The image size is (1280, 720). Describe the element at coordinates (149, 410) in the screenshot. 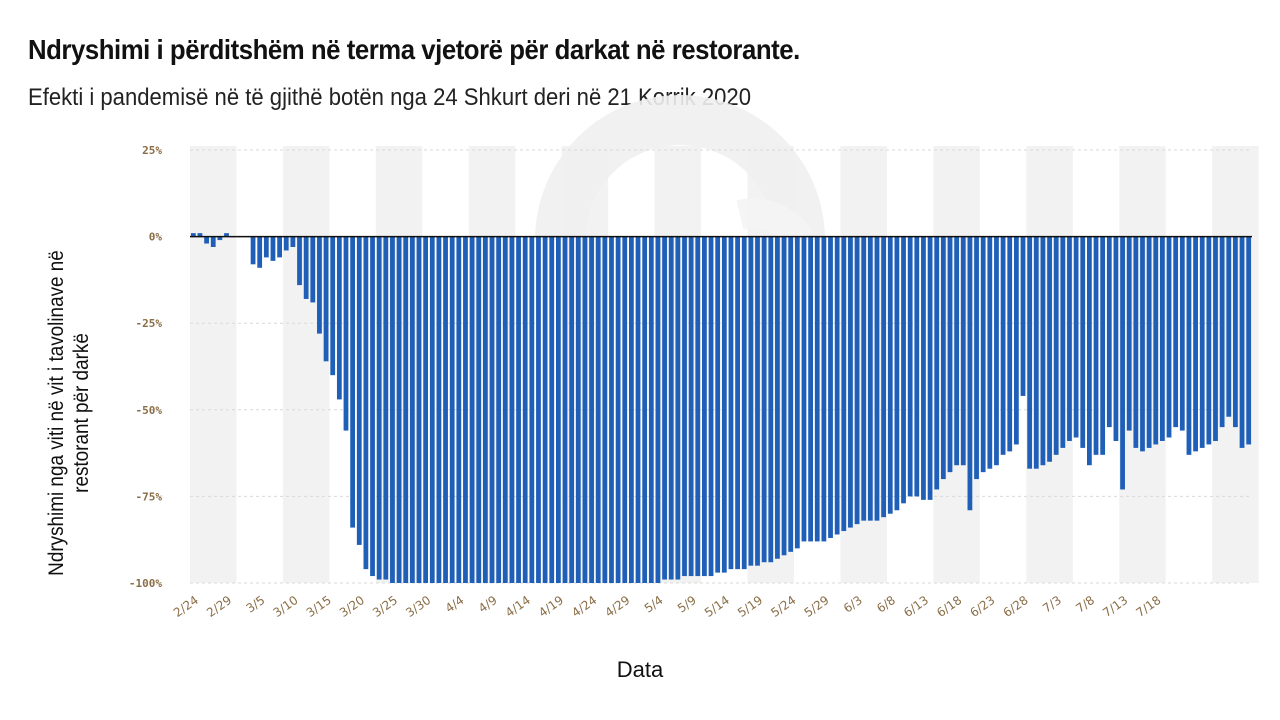

I see `y-tick-label: -50%` at that location.